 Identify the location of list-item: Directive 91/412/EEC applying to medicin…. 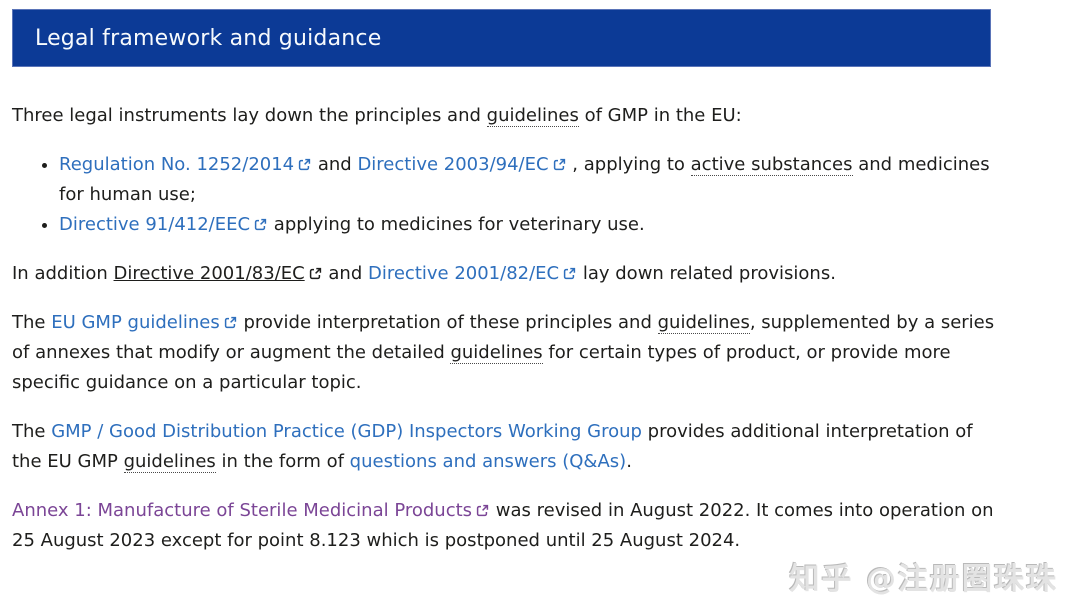
(529, 225).